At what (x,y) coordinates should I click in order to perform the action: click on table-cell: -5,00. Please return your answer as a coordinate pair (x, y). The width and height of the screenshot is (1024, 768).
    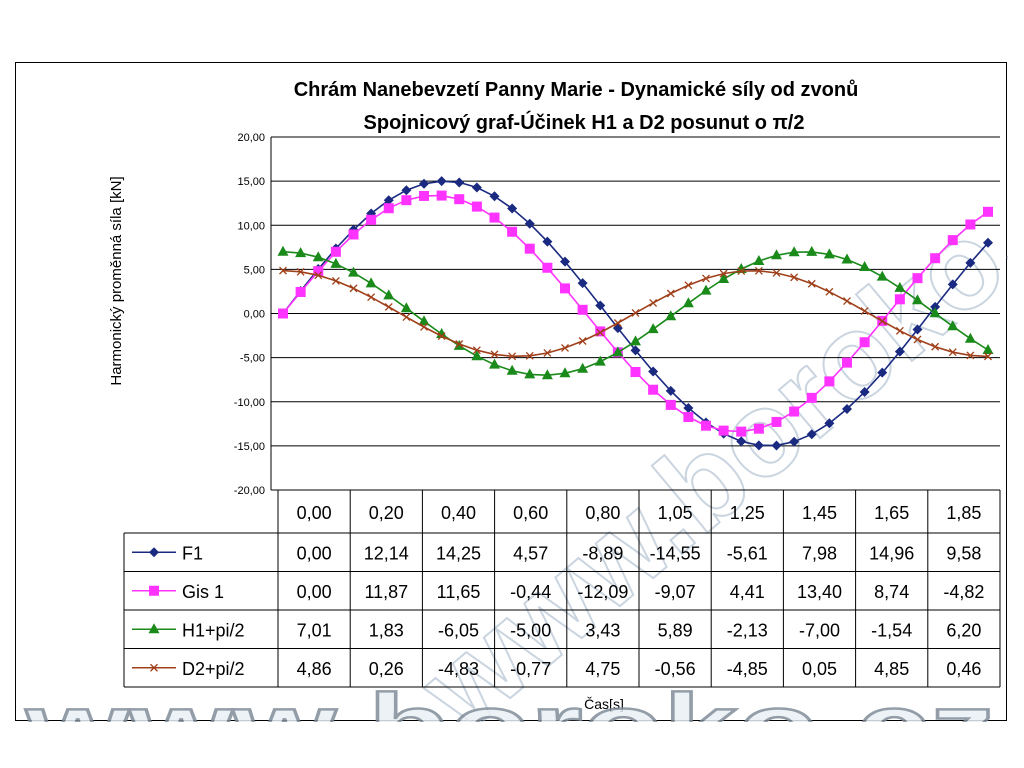
    Looking at the image, I should click on (530, 630).